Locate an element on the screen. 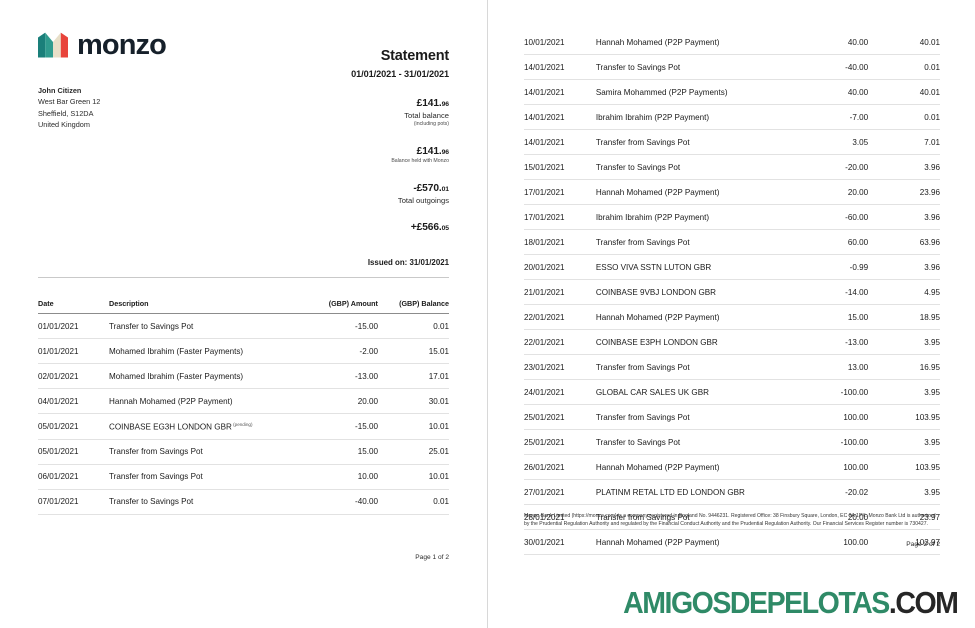 Image resolution: width=975 pixels, height=628 pixels. page-2-number: Page 2 of 2 is located at coordinates (923, 544).